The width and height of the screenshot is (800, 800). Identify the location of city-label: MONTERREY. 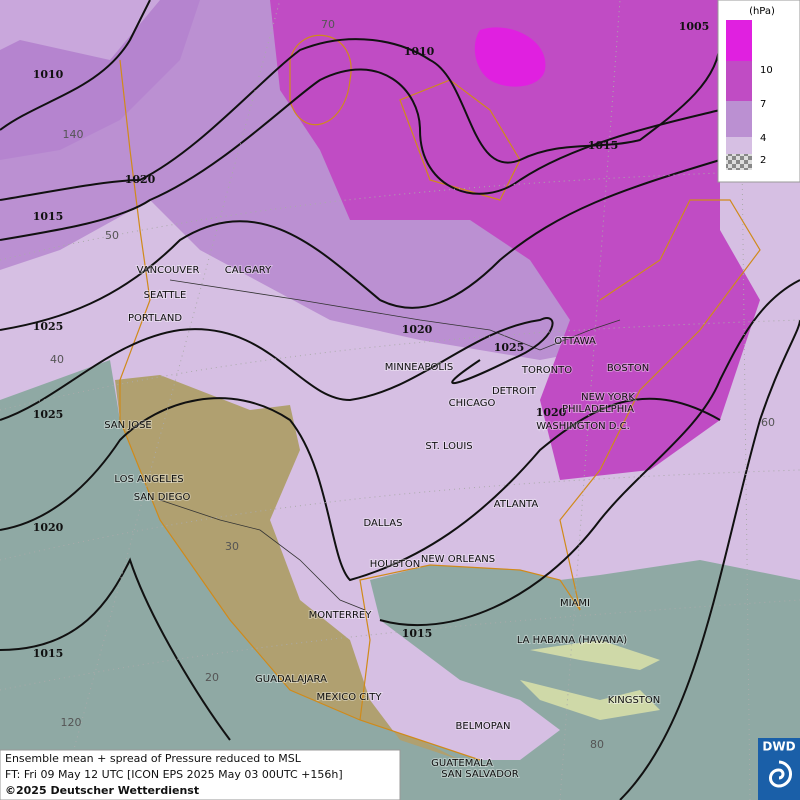
(341, 615).